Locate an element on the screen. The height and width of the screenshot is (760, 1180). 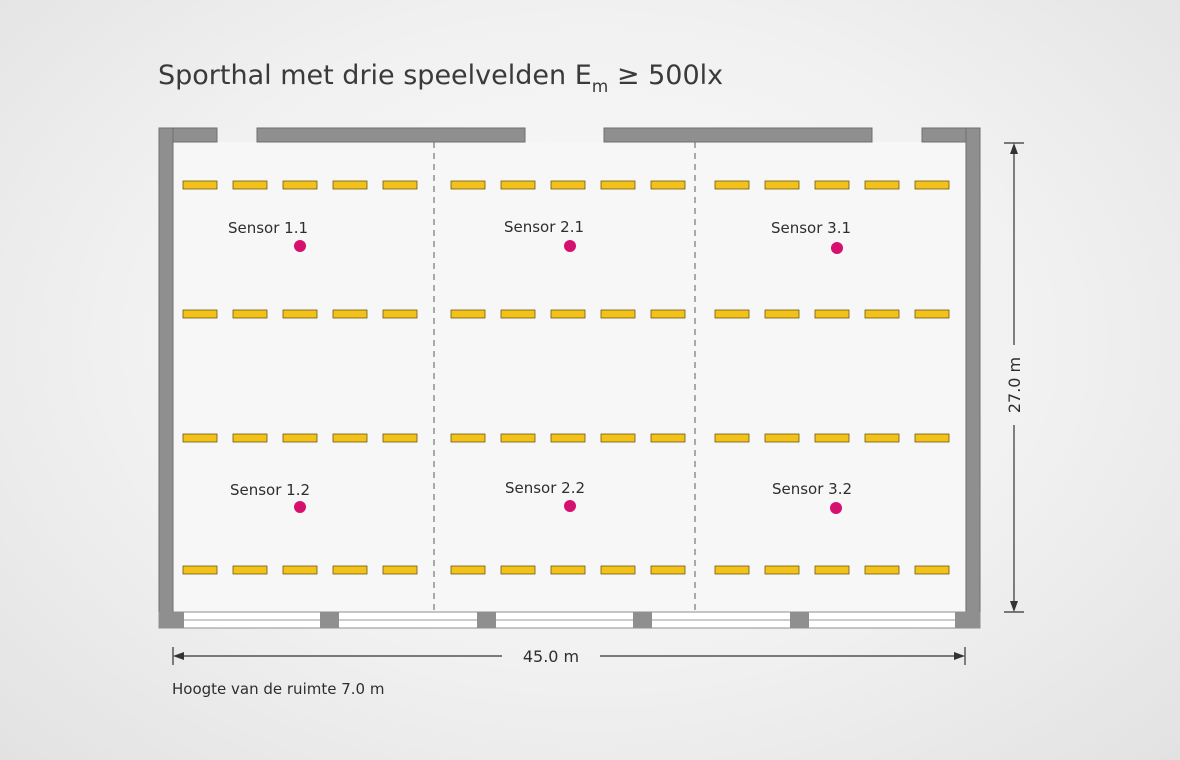
wall-left is located at coordinates (166, 378).